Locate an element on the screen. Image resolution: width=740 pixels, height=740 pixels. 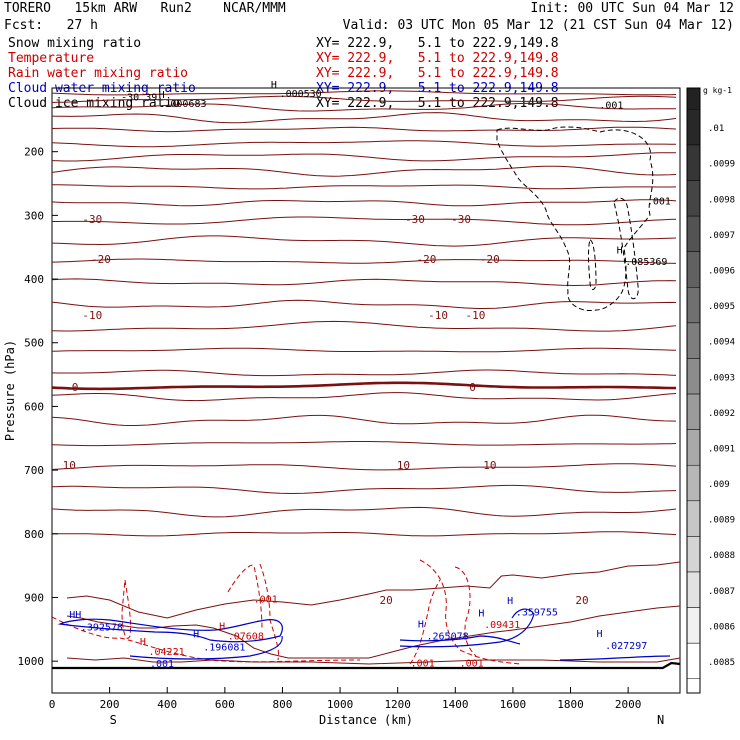
field-extremum-label: .392578 is located at coordinates (102, 628).